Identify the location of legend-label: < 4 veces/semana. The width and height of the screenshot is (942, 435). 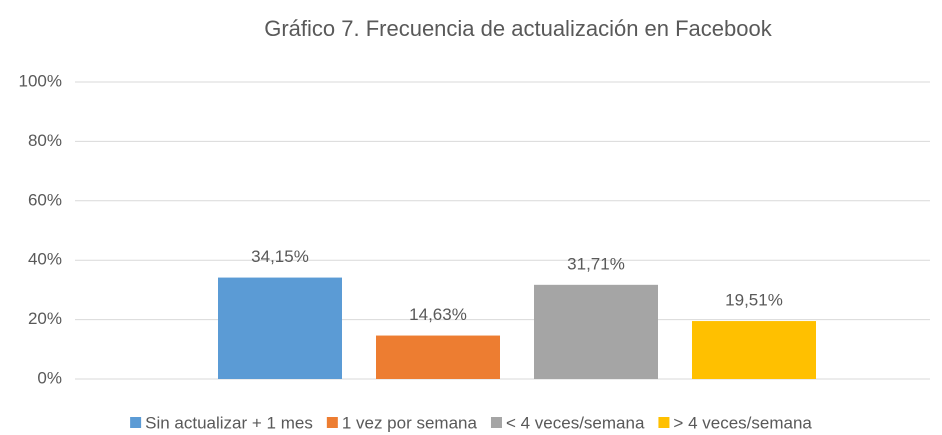
(575, 422).